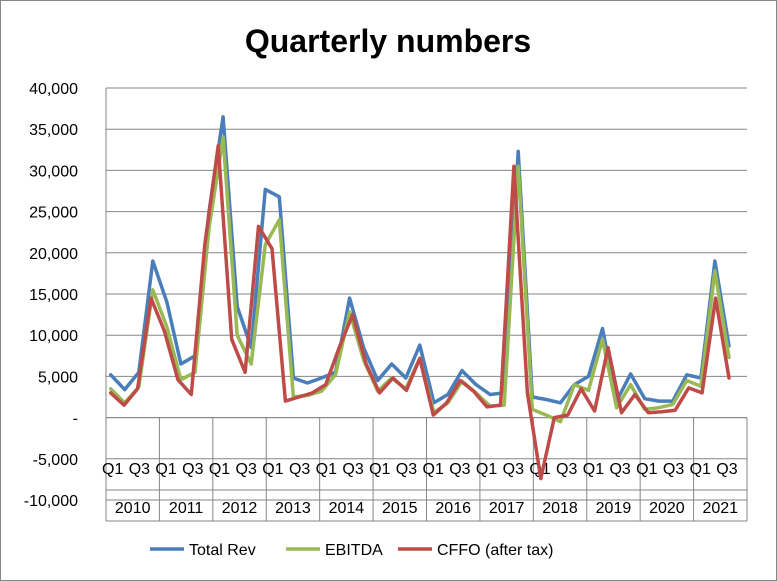  I want to click on y-tick-label: 30,000, so click(53, 171).